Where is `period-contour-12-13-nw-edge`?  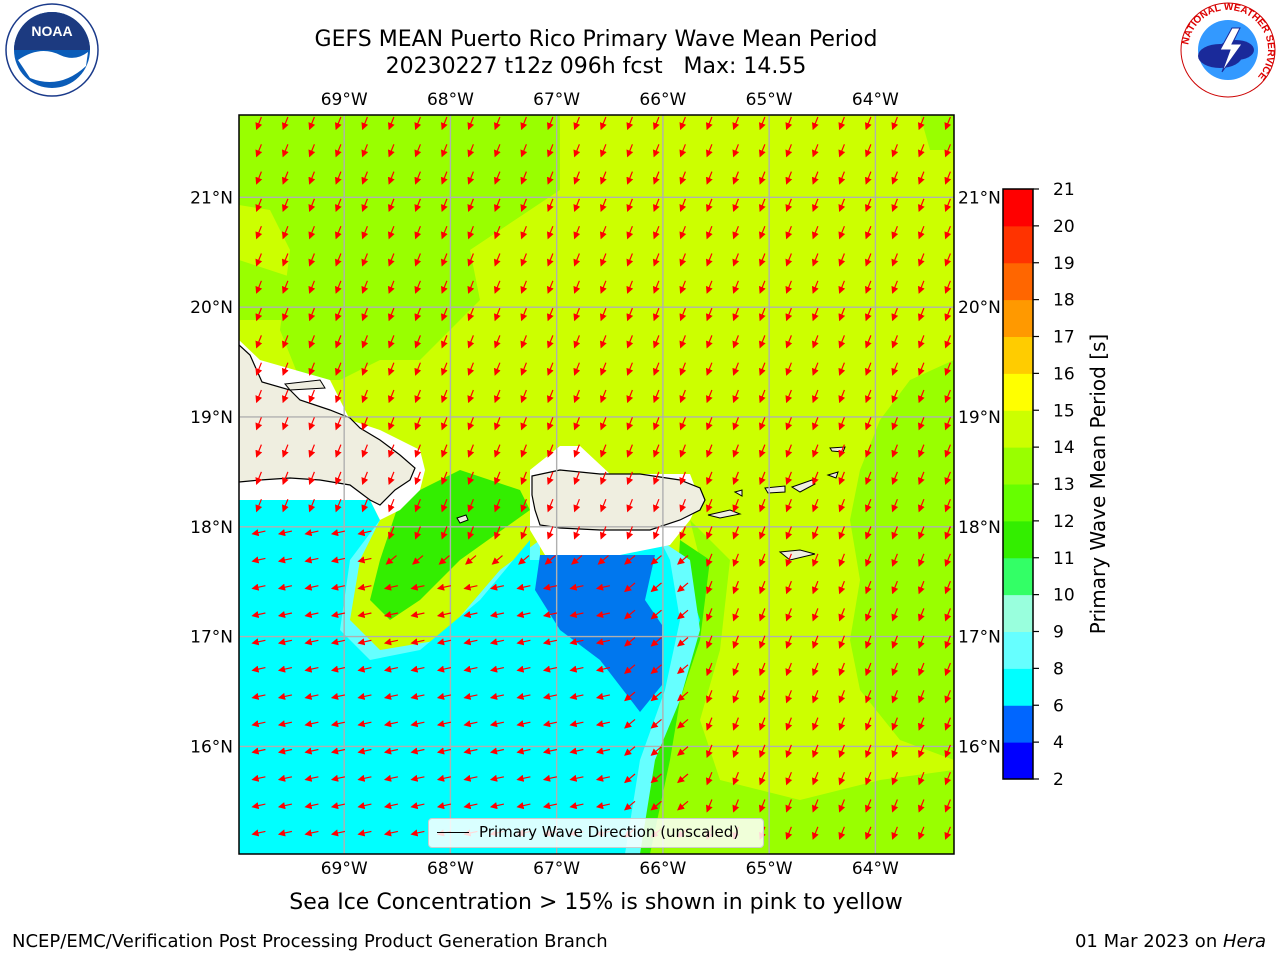
period-contour-12-13-nw-edge is located at coordinates (269, 290).